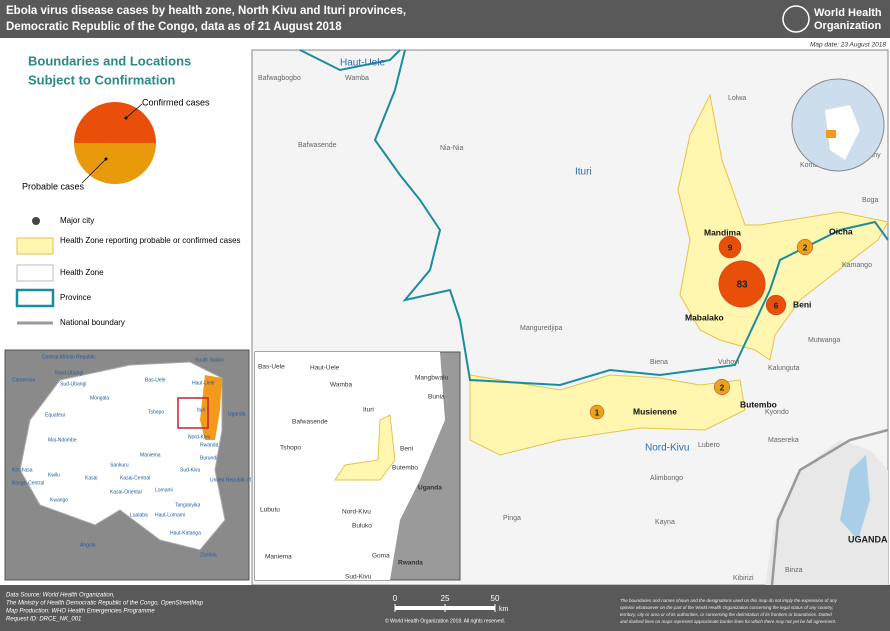  Describe the element at coordinates (796, 19) in the screenshot. I see `who-emblem` at that location.